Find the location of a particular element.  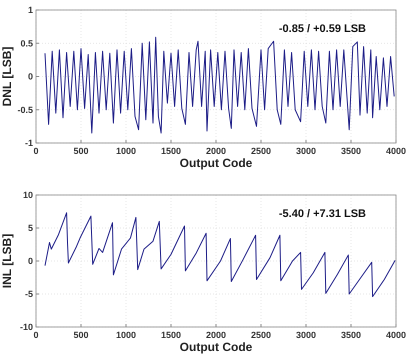

y-tick-label: -5 is located at coordinates (28, 294).